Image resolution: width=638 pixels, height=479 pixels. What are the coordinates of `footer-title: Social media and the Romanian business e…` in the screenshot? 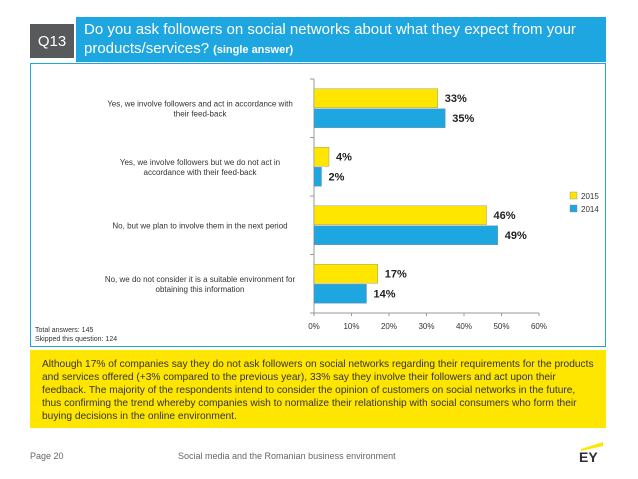 It's located at (287, 456).